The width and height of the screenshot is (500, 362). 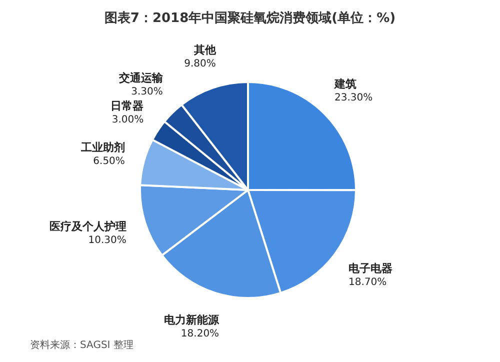 What do you see at coordinates (127, 106) in the screenshot?
I see `slice-label: 日常器` at bounding box center [127, 106].